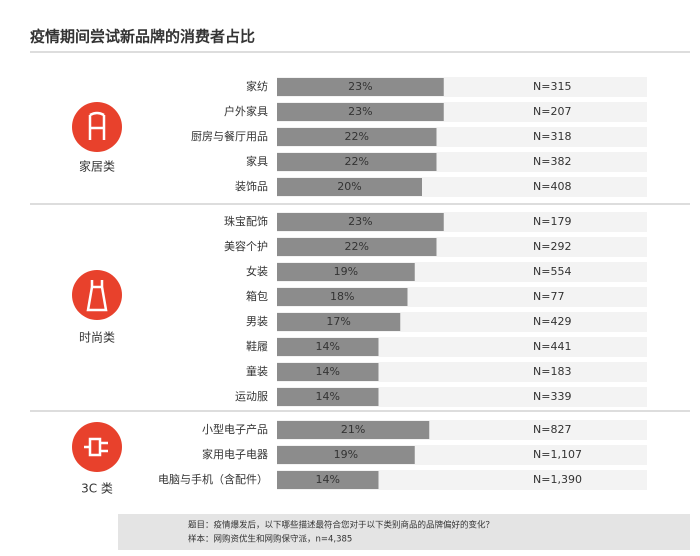 This screenshot has width=700, height=556. Describe the element at coordinates (257, 161) in the screenshot. I see `category-label: 家具` at that location.